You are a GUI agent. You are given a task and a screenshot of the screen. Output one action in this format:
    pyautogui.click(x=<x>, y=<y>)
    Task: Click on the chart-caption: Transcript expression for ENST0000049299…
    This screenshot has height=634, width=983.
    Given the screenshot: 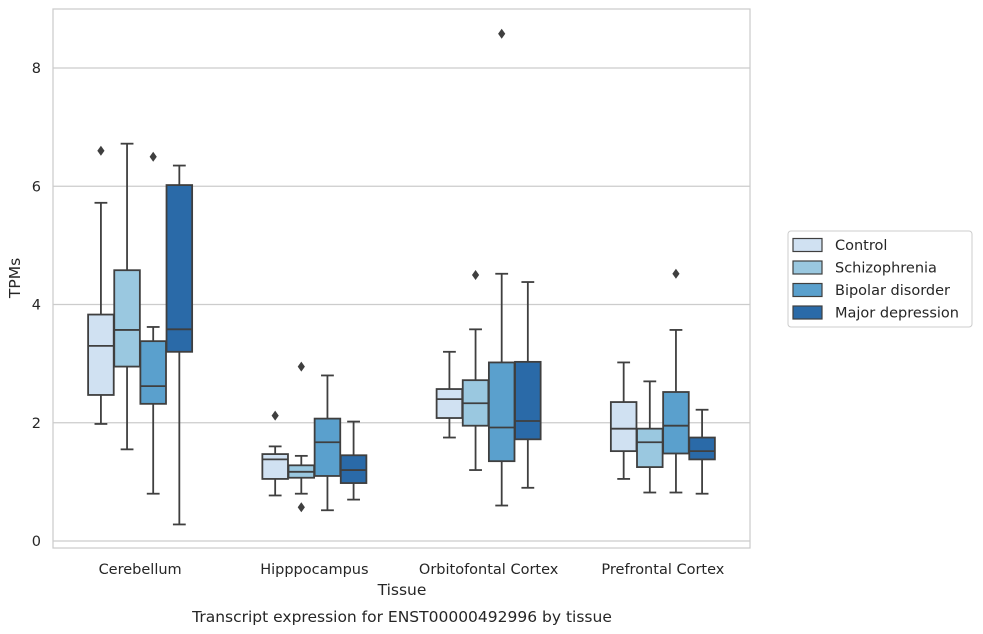 What is the action you would take?
    pyautogui.click(x=401, y=617)
    